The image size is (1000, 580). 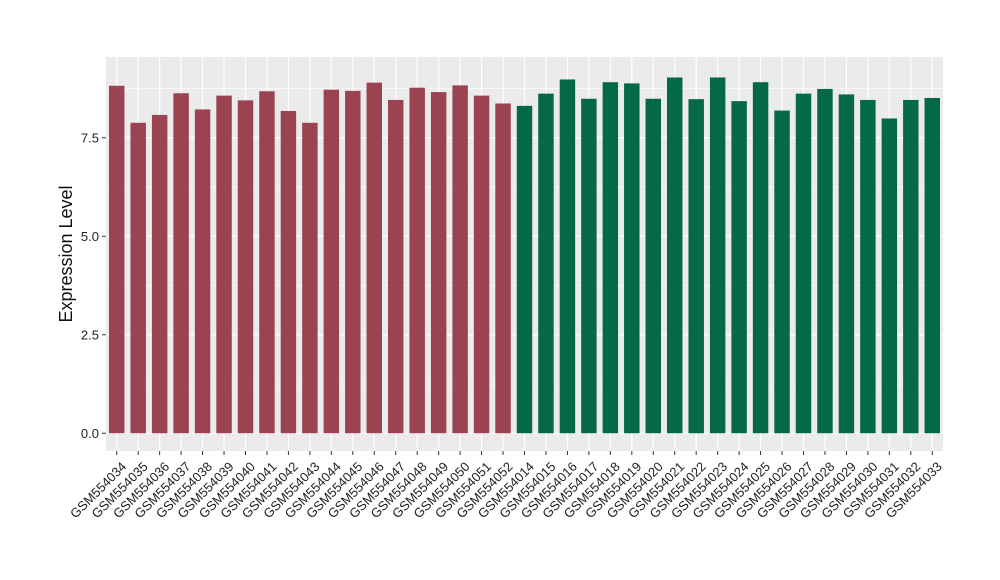 What do you see at coordinates (90, 137) in the screenshot?
I see `y-tick-label: 7.5` at bounding box center [90, 137].